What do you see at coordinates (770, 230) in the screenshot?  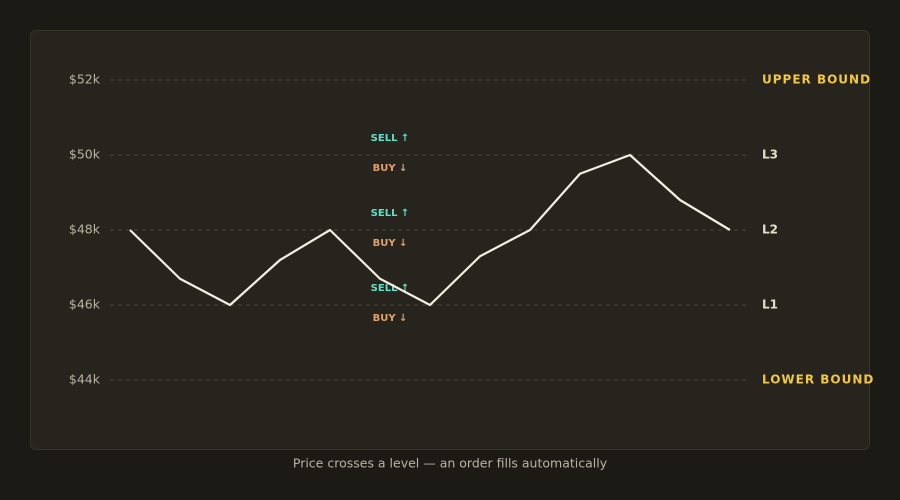 I see `level-label: L2` at bounding box center [770, 230].